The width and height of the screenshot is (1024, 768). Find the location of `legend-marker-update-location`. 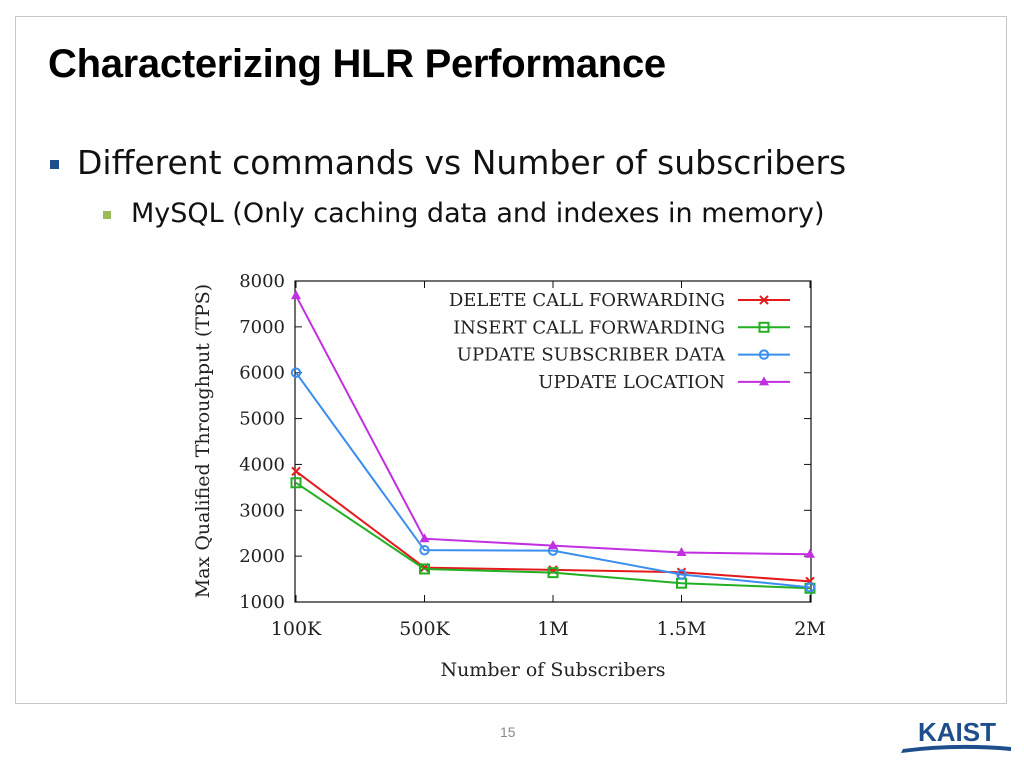

legend-marker-update-location is located at coordinates (764, 381).